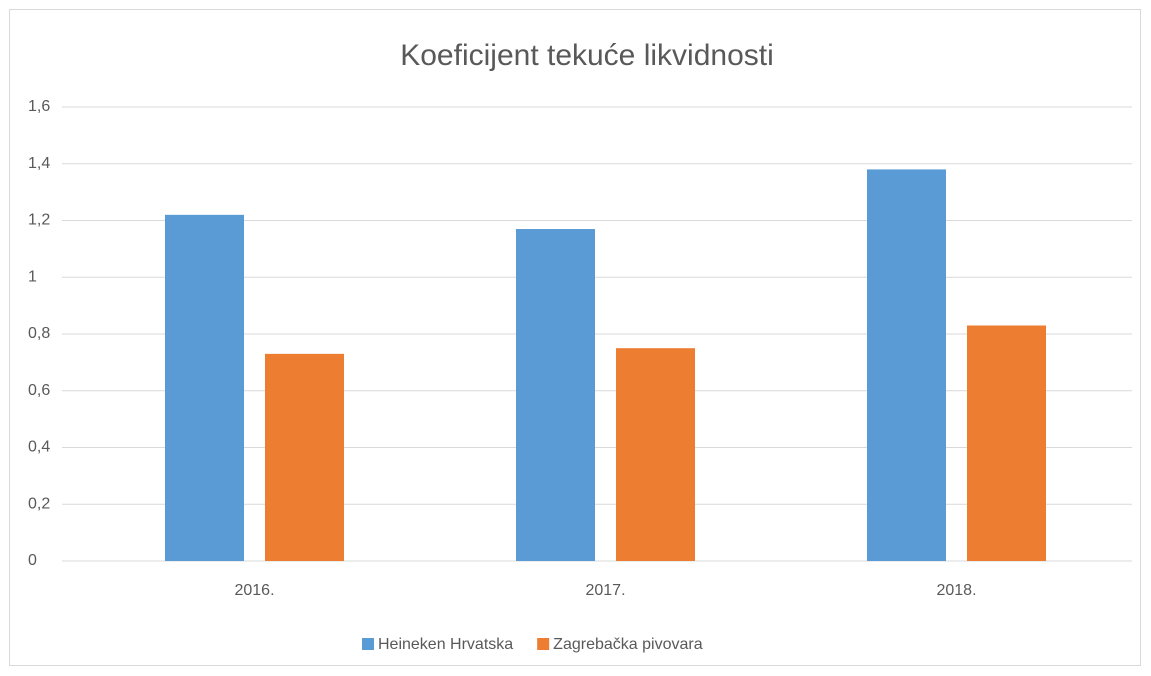 The image size is (1151, 676). I want to click on x-tick-label: 2017., so click(605, 590).